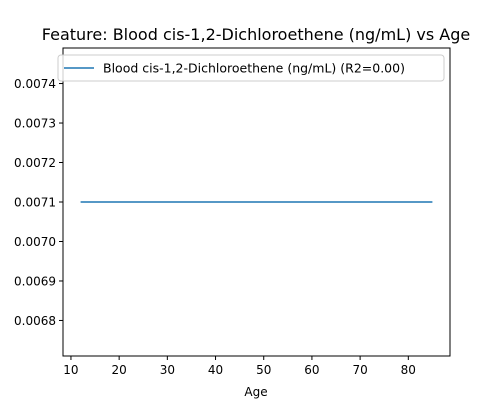 The height and width of the screenshot is (400, 500). What do you see at coordinates (70, 370) in the screenshot?
I see `x-tick-label: 10` at bounding box center [70, 370].